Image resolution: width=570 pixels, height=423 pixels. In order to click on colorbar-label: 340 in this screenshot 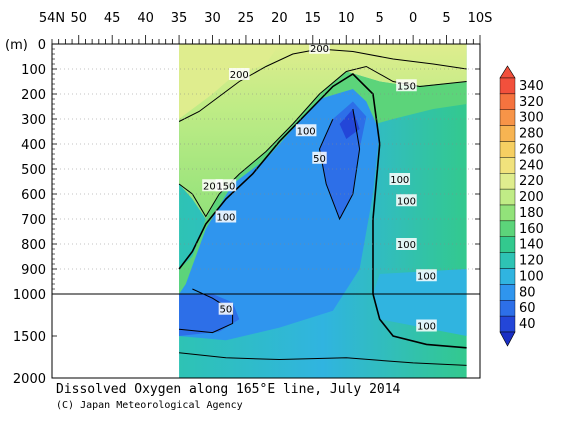, I will do `click(531, 86)`.